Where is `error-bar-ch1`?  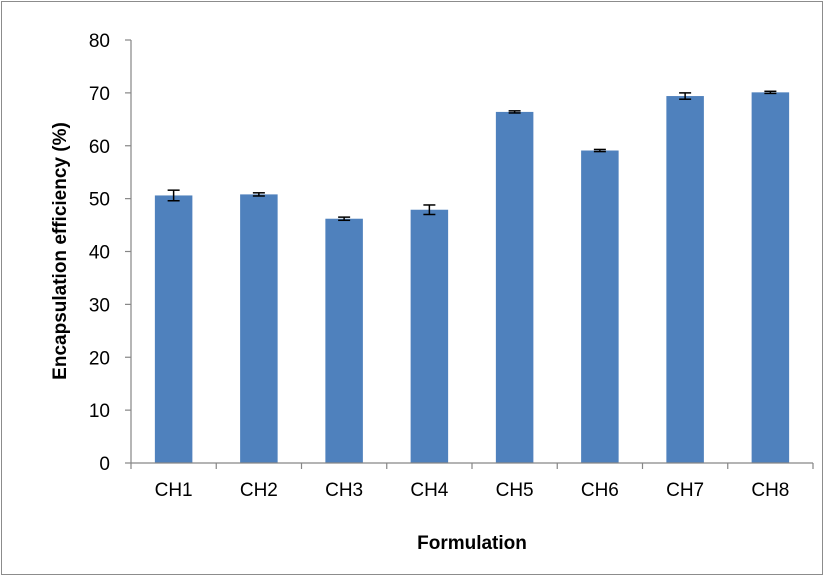 error-bar-ch1 is located at coordinates (173, 195).